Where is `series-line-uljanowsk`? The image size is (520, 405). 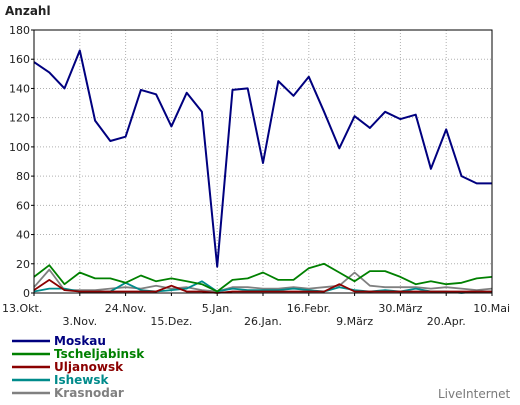
series-line-uljanowsk is located at coordinates (262, 286).